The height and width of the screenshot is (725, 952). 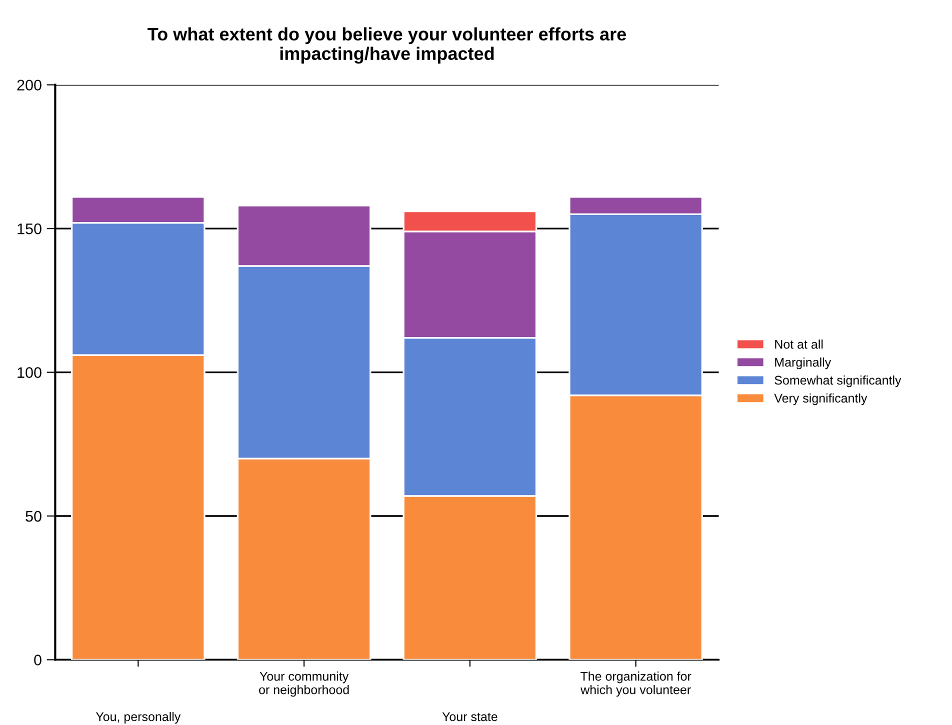 I want to click on y-tick-label: 200, so click(x=29, y=85).